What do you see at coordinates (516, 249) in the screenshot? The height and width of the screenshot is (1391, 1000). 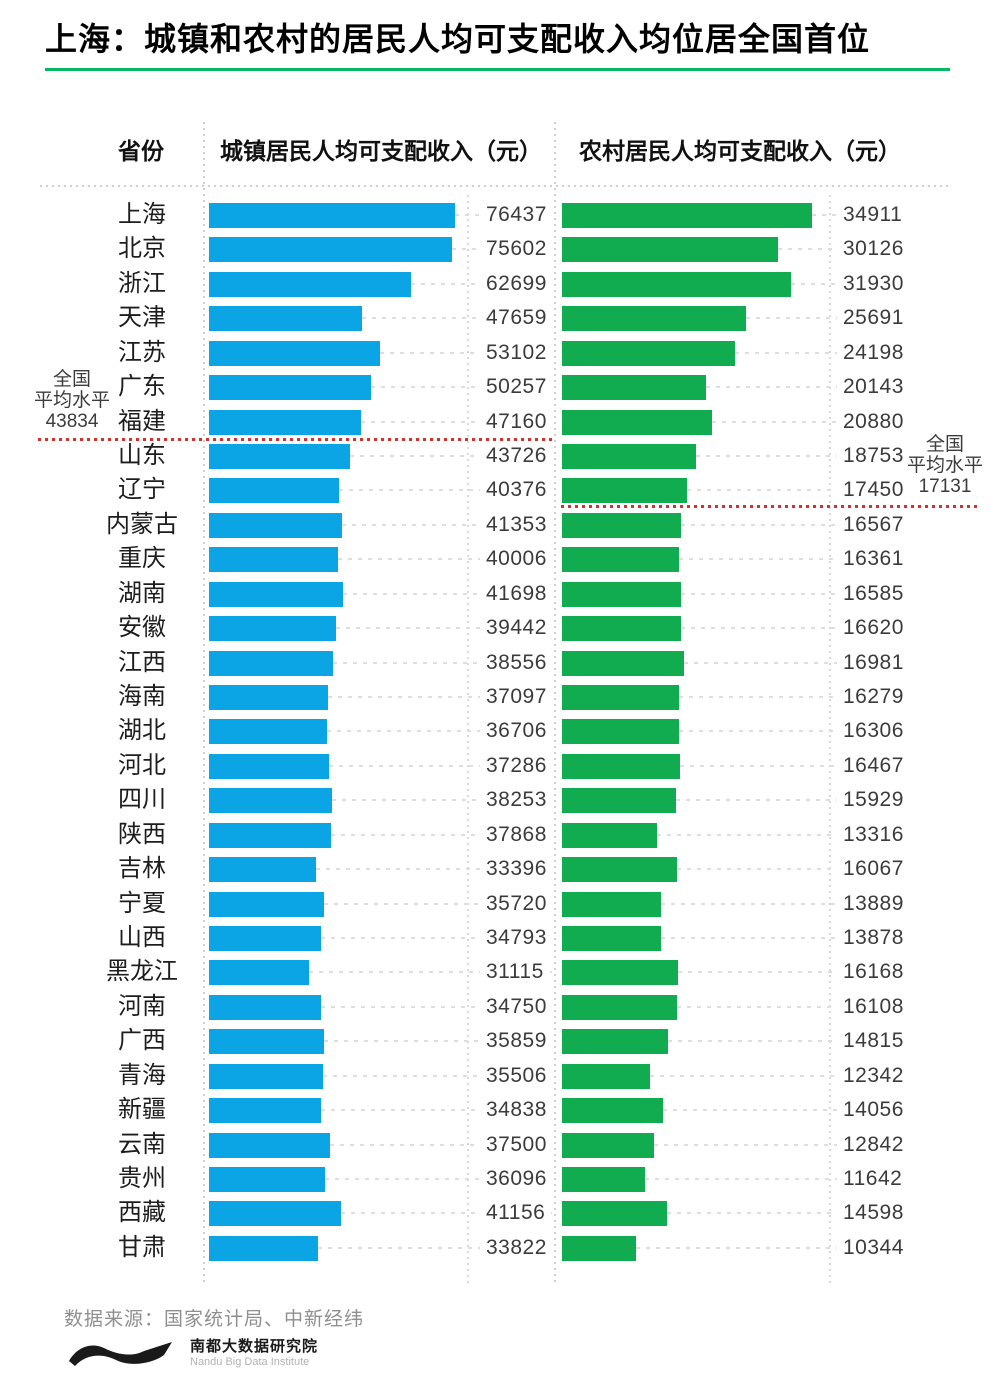 I see `urban-value: 75602` at bounding box center [516, 249].